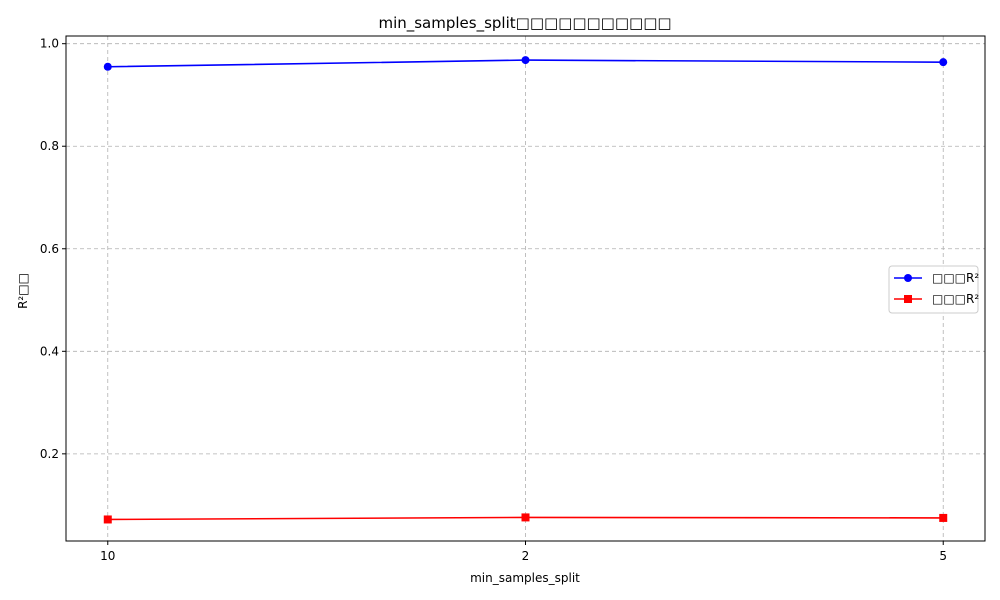 The width and height of the screenshot is (1000, 600). What do you see at coordinates (49, 249) in the screenshot?
I see `y-tick-label: 0.6` at bounding box center [49, 249].